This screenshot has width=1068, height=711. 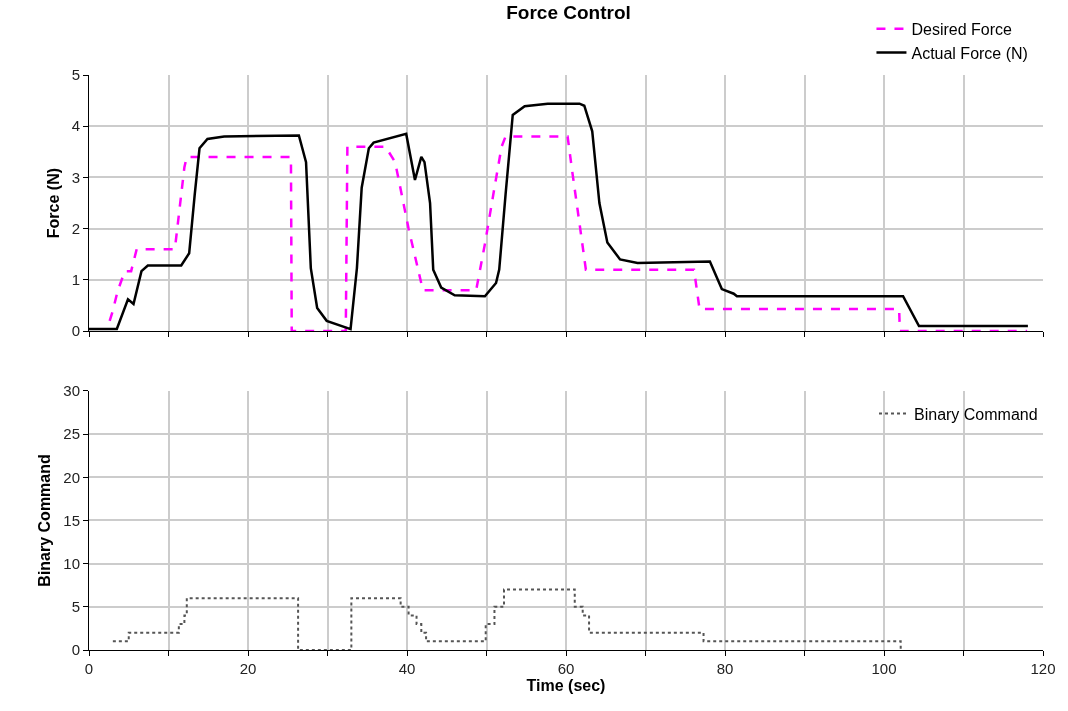 What do you see at coordinates (962, 29) in the screenshot?
I see `legend-label: Desired Force` at bounding box center [962, 29].